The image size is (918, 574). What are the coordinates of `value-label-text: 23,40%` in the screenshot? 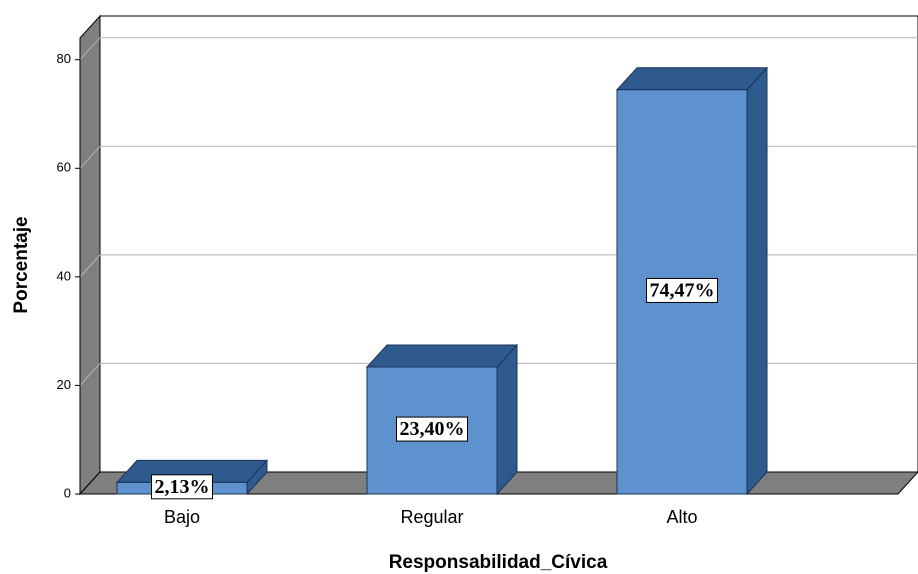 It's located at (432, 429).